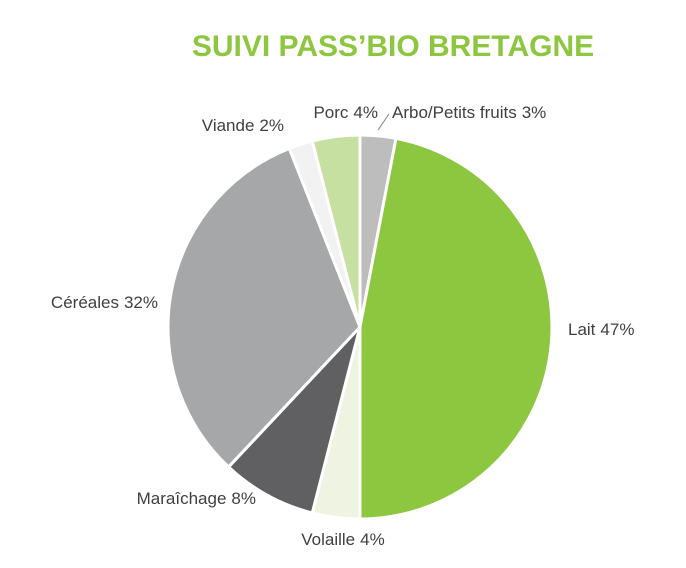 The image size is (686, 568). What do you see at coordinates (393, 46) in the screenshot?
I see `chart-title: SUIVI PASS’BIO BRETAGNE` at bounding box center [393, 46].